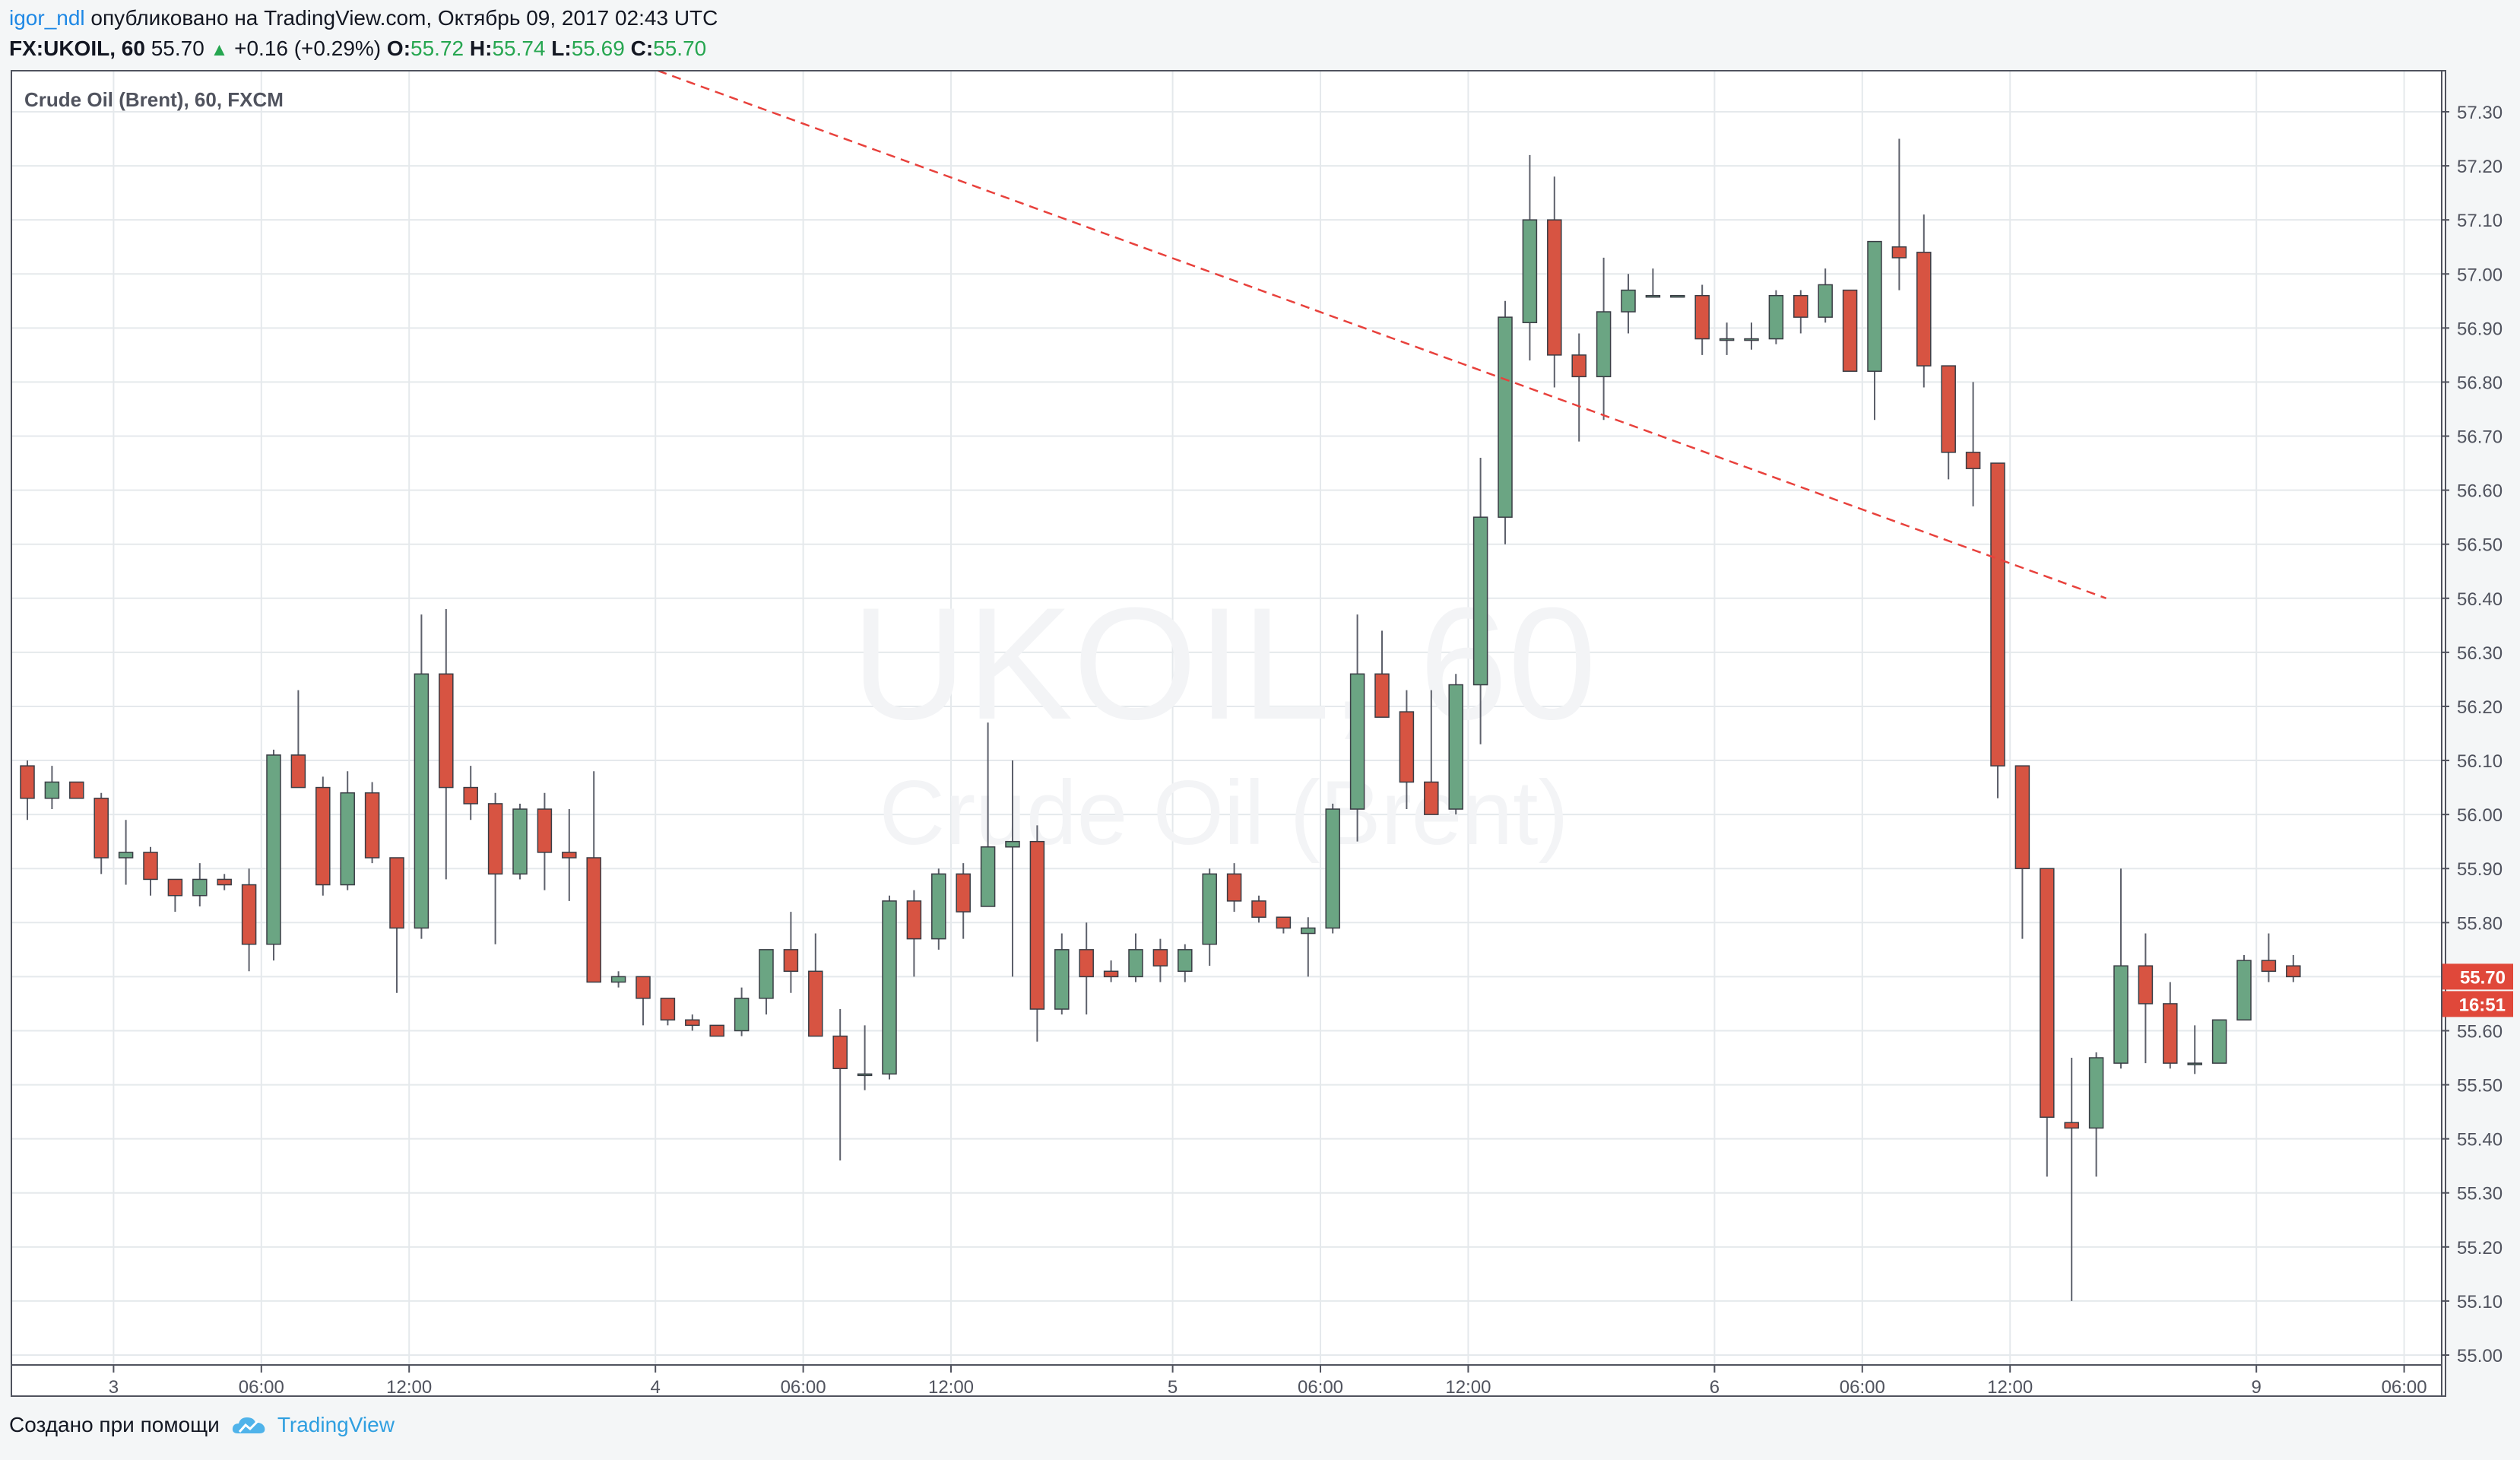  Describe the element at coordinates (154, 99) in the screenshot. I see `chart-title: Crude Oil (Brent), 60, FXCM` at that location.